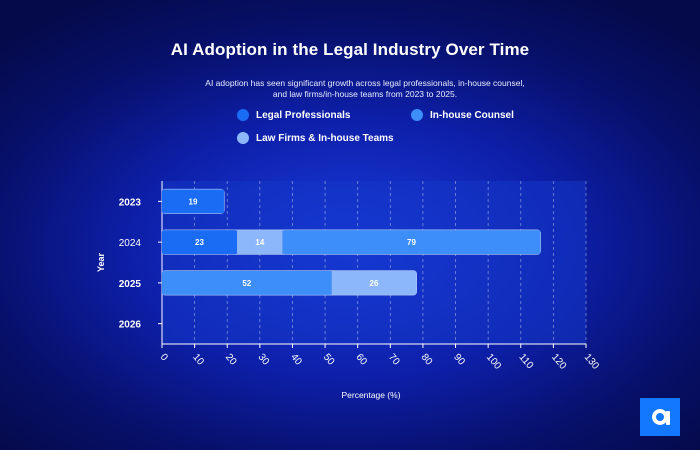 This screenshot has height=450, width=700. Describe the element at coordinates (243, 115) in the screenshot. I see `legend-swatch-legal-professionals` at that location.